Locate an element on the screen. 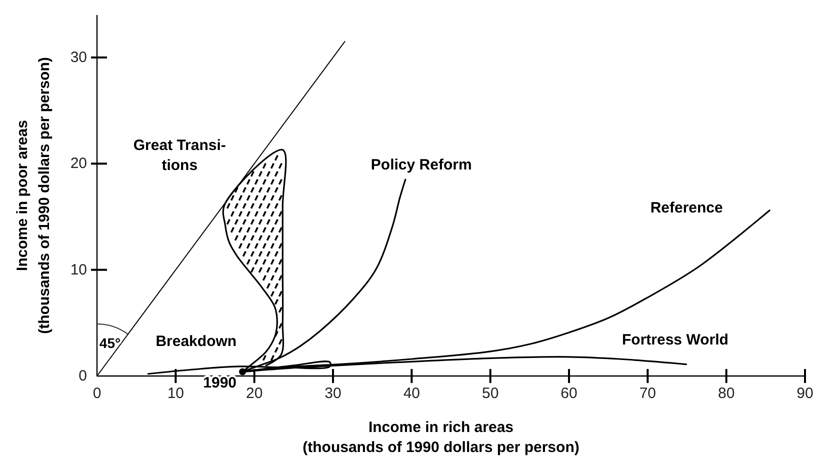 This screenshot has height=460, width=818. x-tick-label: 30 is located at coordinates (333, 393).